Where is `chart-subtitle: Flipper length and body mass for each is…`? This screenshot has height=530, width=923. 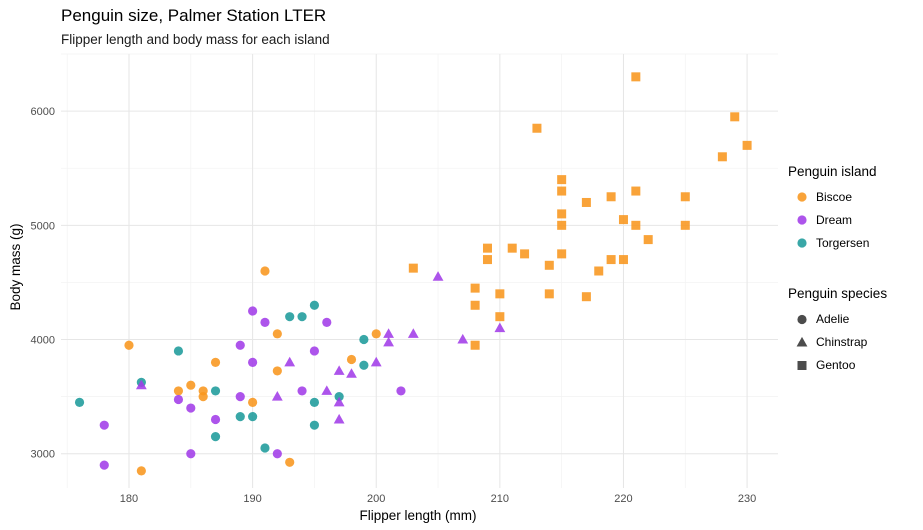
chart-subtitle: Flipper length and body mass for each is… is located at coordinates (195, 39).